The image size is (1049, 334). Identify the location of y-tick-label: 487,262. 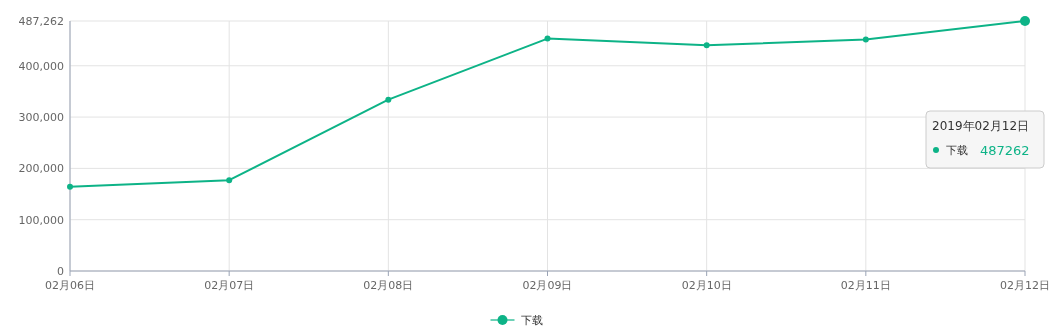
(41, 21).